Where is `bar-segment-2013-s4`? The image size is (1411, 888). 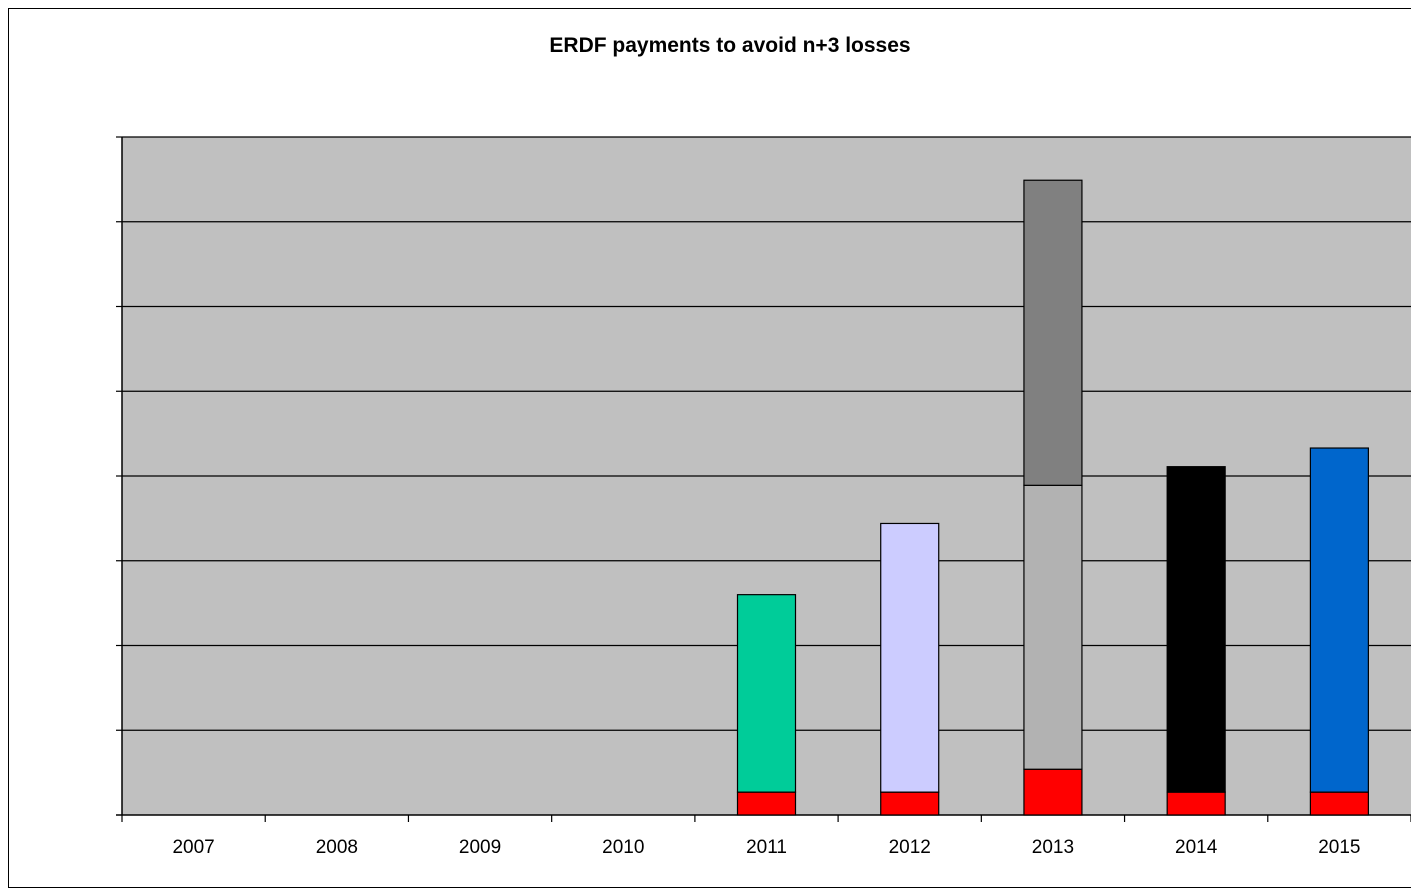
bar-segment-2013-s4 is located at coordinates (1053, 332).